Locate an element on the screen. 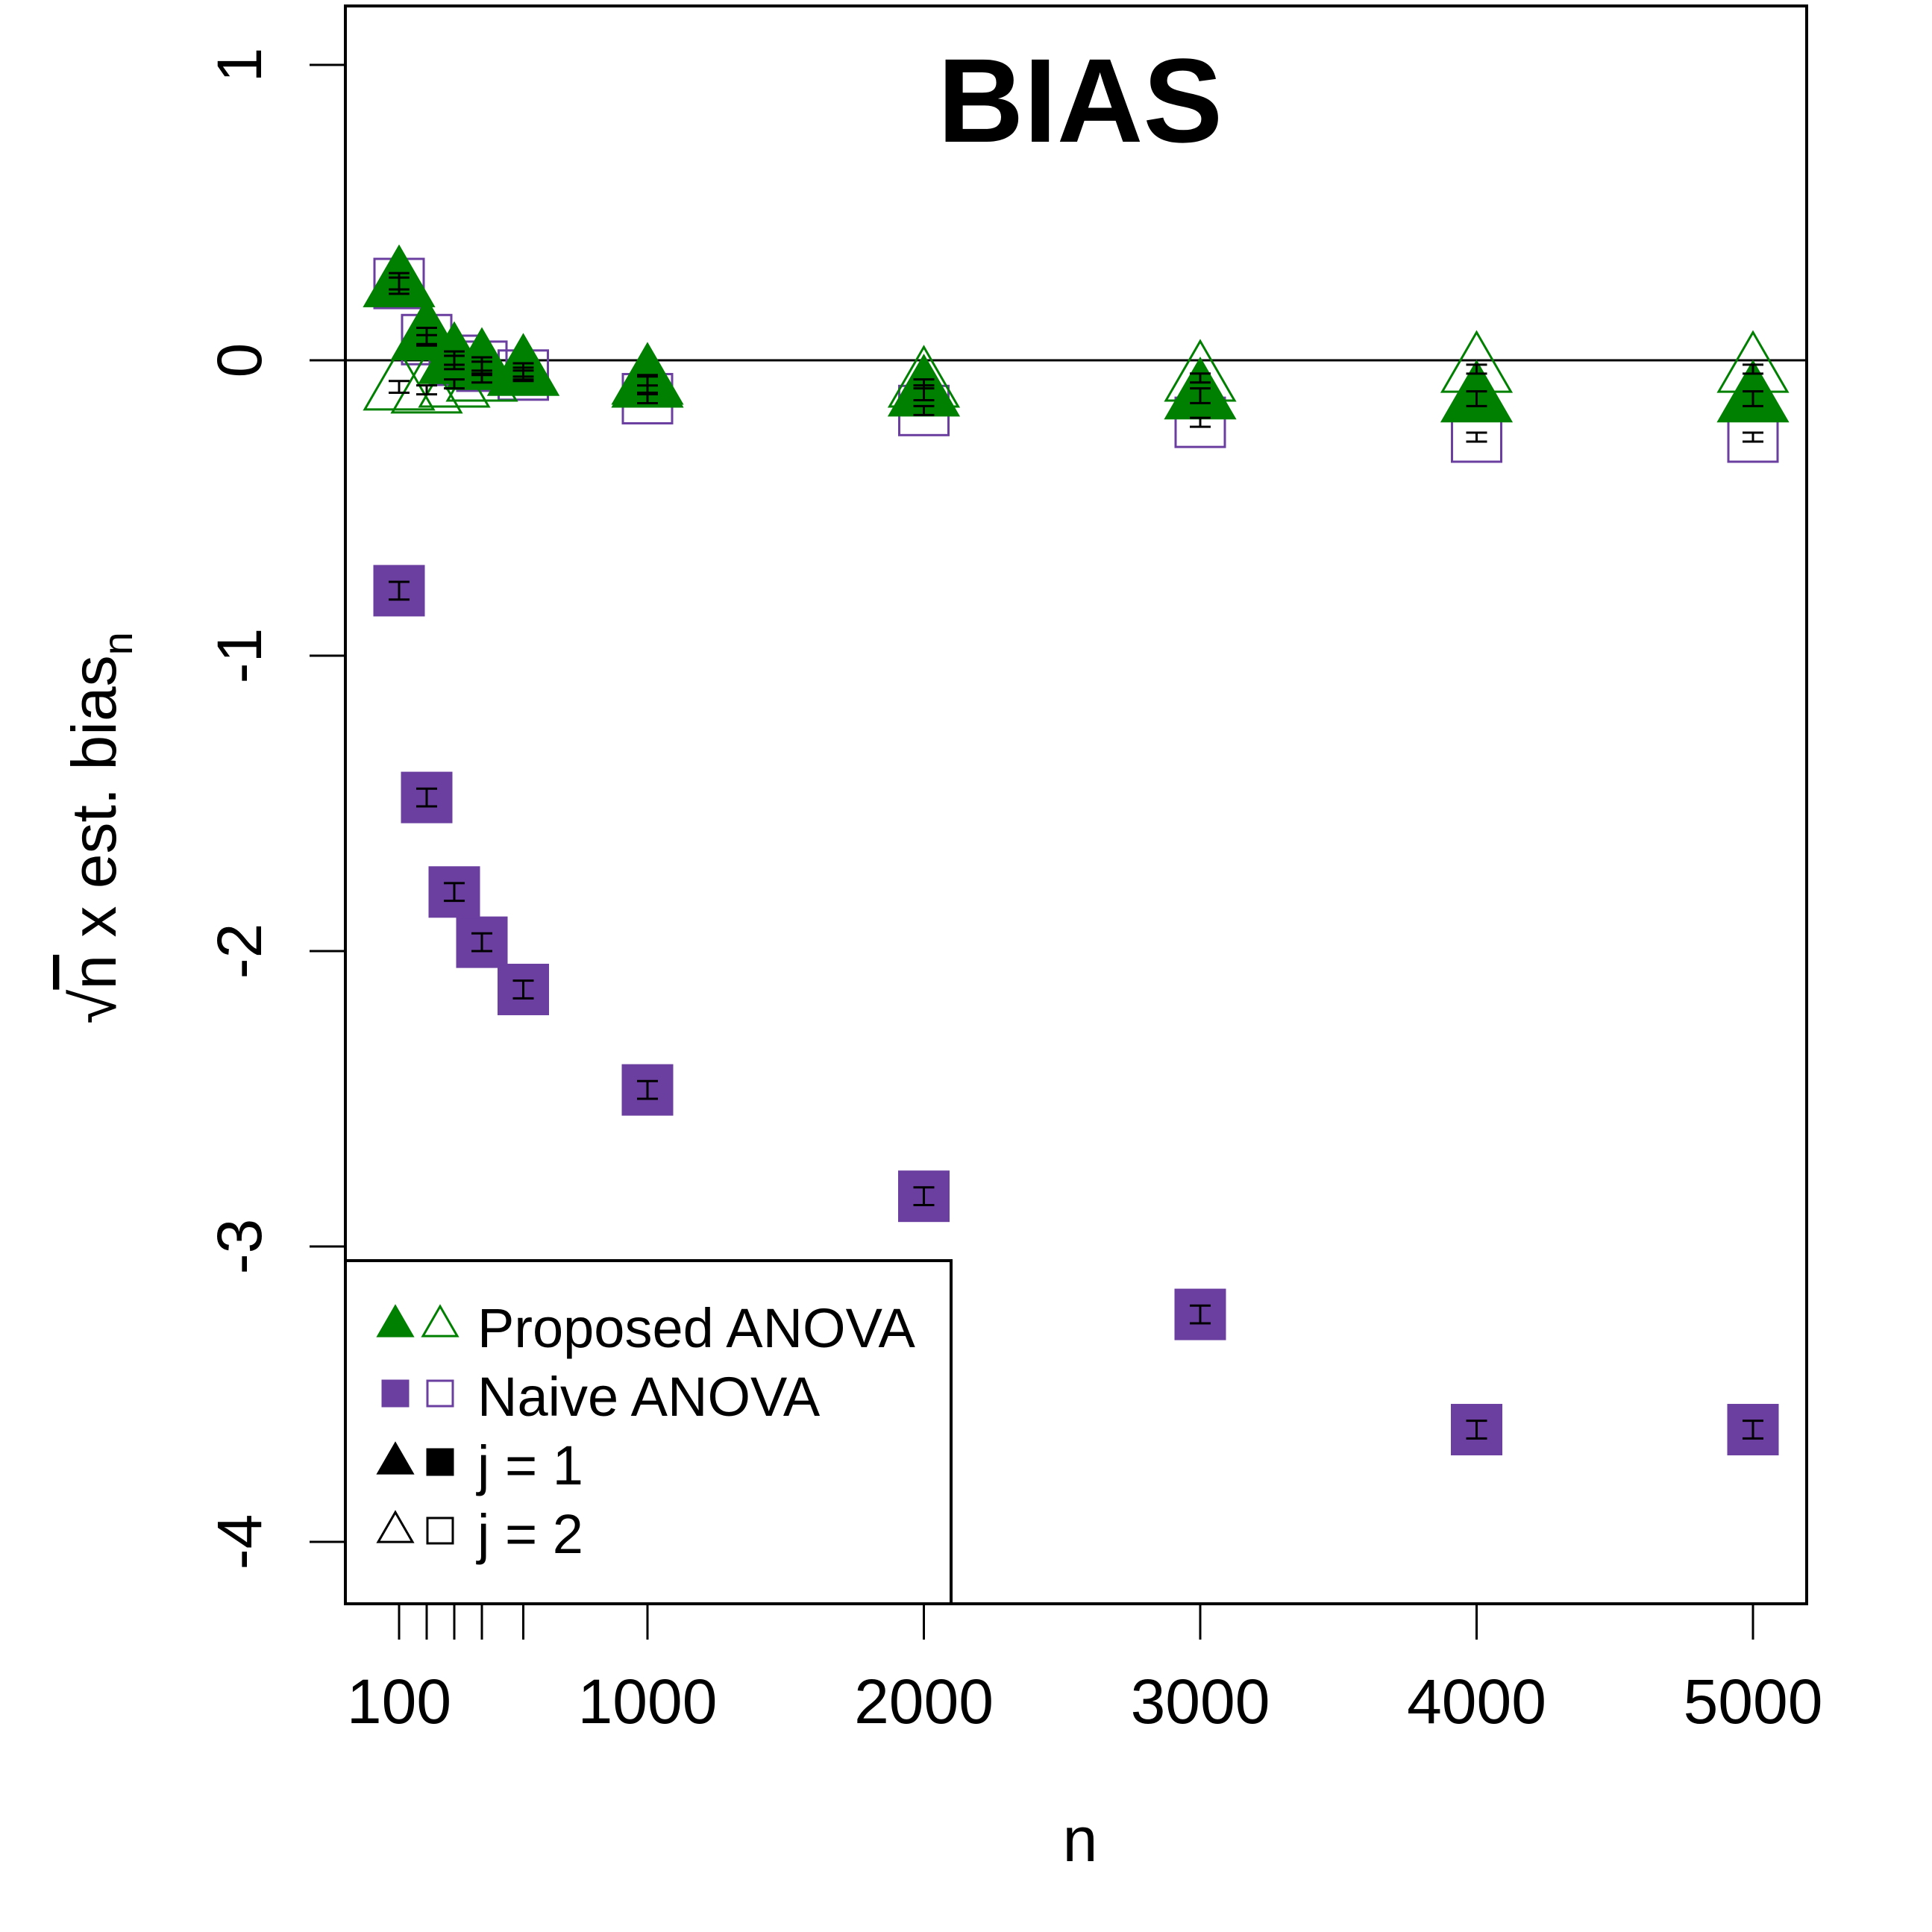 The image size is (1932, 1932). point-triangle-open is located at coordinates (399, 379).